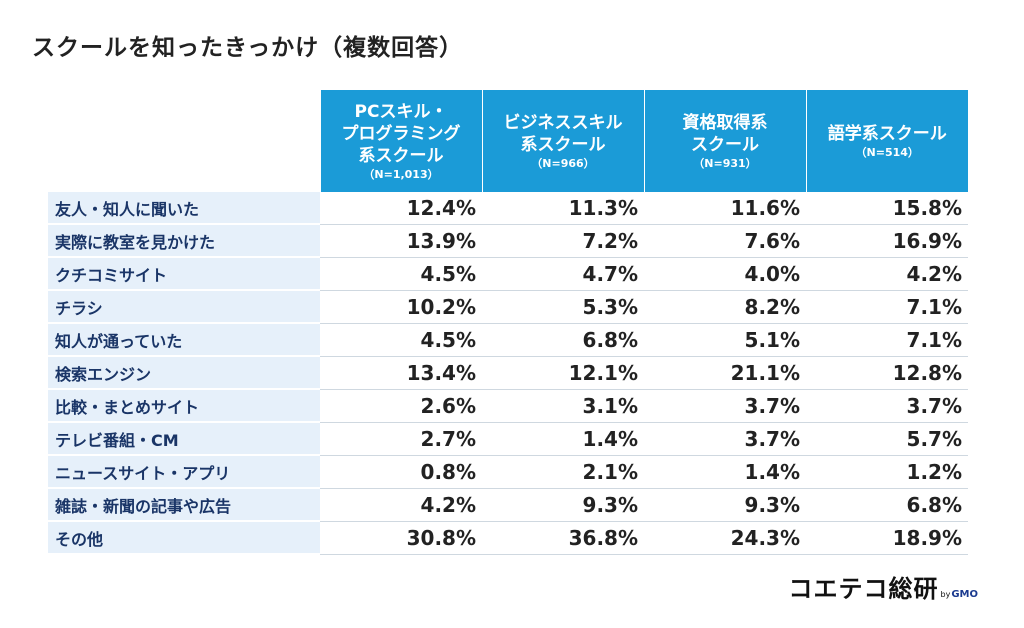 The width and height of the screenshot is (1024, 628). What do you see at coordinates (563, 307) in the screenshot?
I see `table-cell-value: 5.3%` at bounding box center [563, 307].